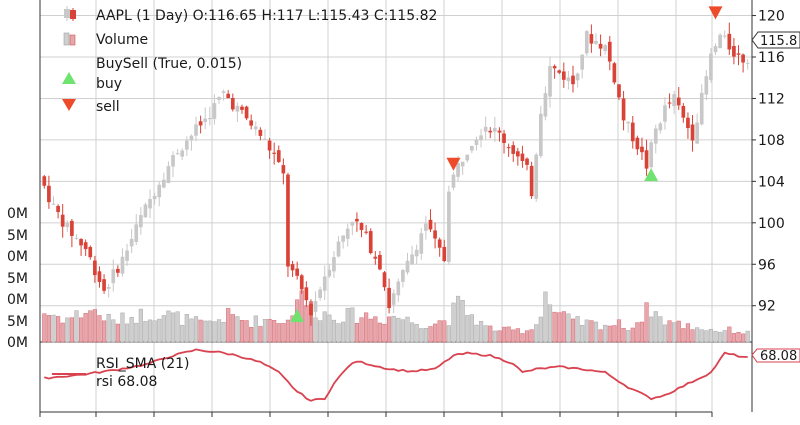 Image resolution: width=800 pixels, height=425 pixels. I want to click on sell-marker, so click(453, 164).